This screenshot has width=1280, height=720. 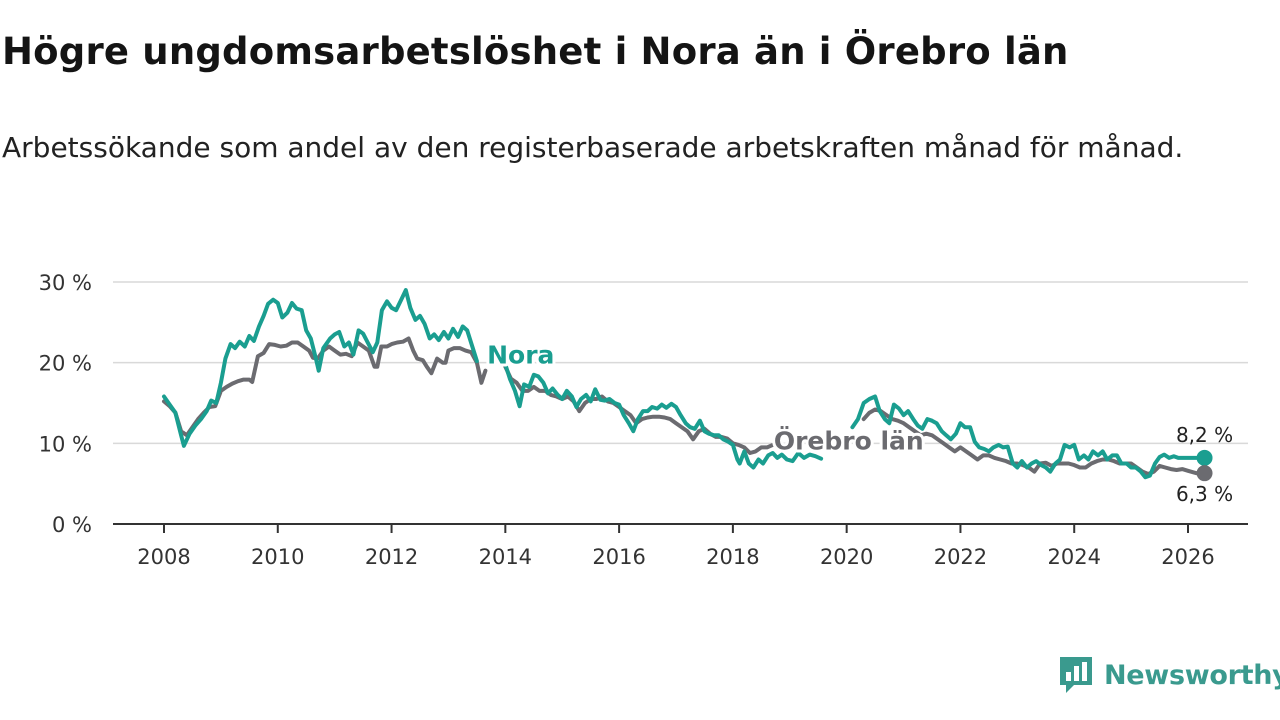 I want to click on x-axis-tick-labels: 2008 2010 2012 2014 2016 2018 2020 2022 2024 2026, so click(x=675, y=557).